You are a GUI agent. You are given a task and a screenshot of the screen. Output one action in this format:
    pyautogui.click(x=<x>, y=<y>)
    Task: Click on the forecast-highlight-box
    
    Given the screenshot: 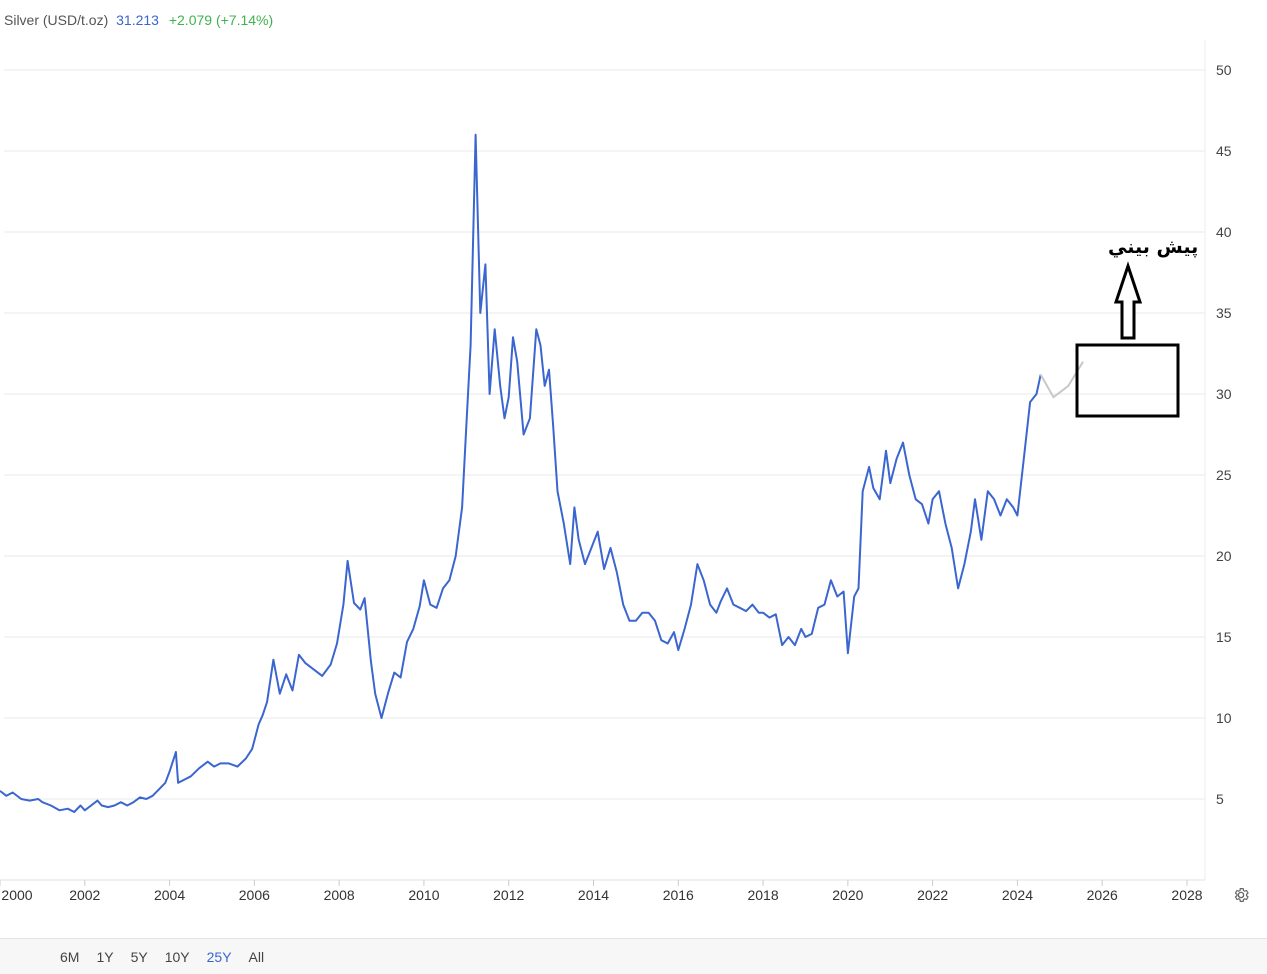 What is the action you would take?
    pyautogui.click(x=1127, y=380)
    